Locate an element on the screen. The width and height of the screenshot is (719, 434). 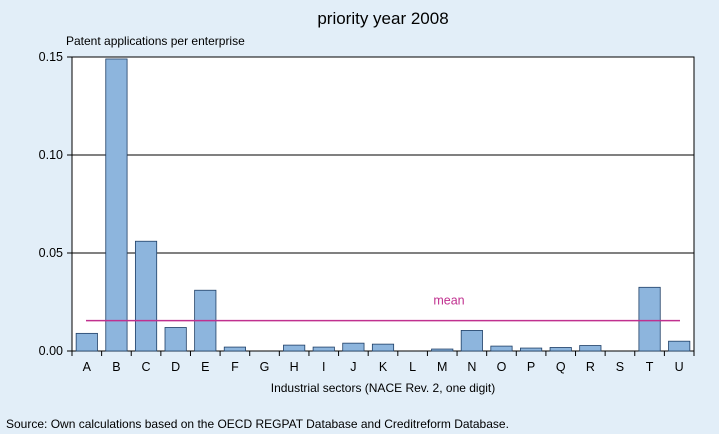
y-tick-label: 0.00 is located at coordinates (51, 351).